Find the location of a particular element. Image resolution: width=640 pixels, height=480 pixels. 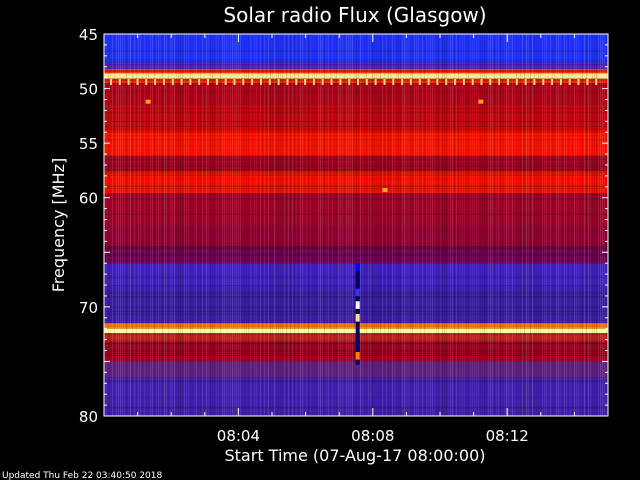

hot-spot is located at coordinates (385, 190).